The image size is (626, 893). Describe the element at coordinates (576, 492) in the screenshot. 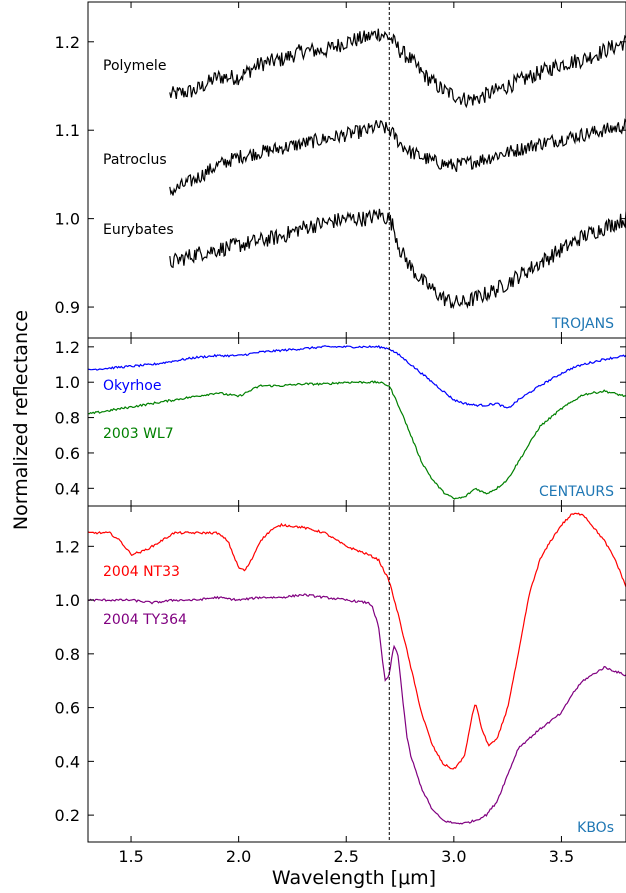

I see `group-label: CENTAURS` at that location.